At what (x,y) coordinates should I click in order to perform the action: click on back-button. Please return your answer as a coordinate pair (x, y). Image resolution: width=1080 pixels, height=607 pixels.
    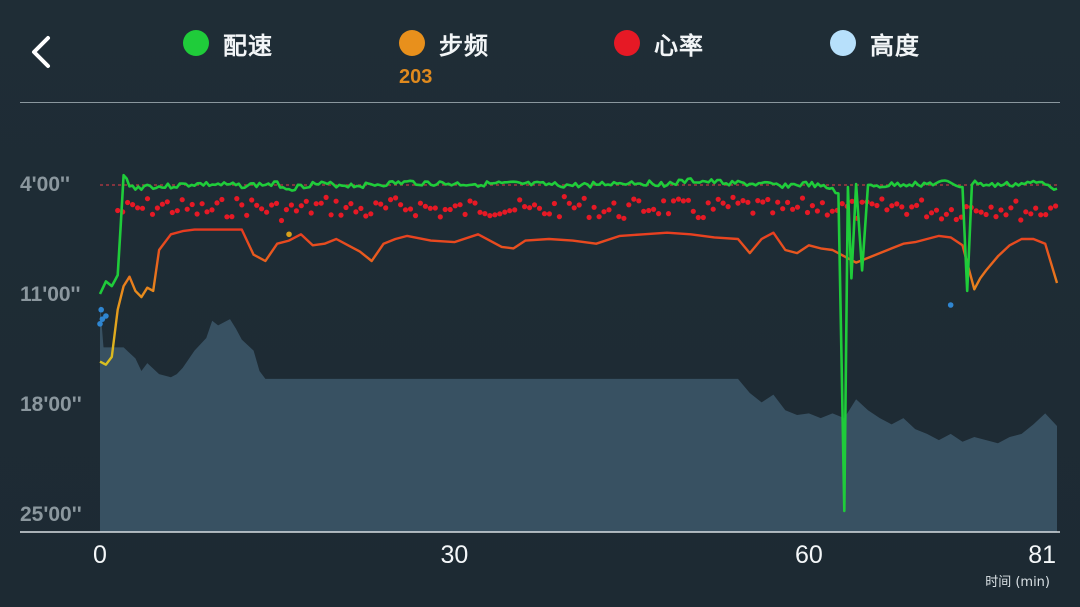
    Looking at the image, I should click on (41, 52).